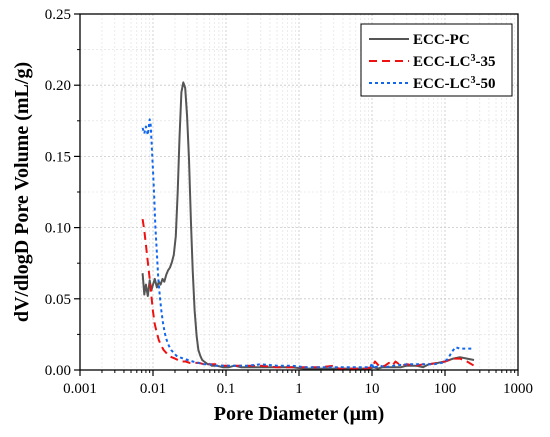 The height and width of the screenshot is (437, 550). What do you see at coordinates (58, 86) in the screenshot?
I see `y-tick-label: 0.20` at bounding box center [58, 86].